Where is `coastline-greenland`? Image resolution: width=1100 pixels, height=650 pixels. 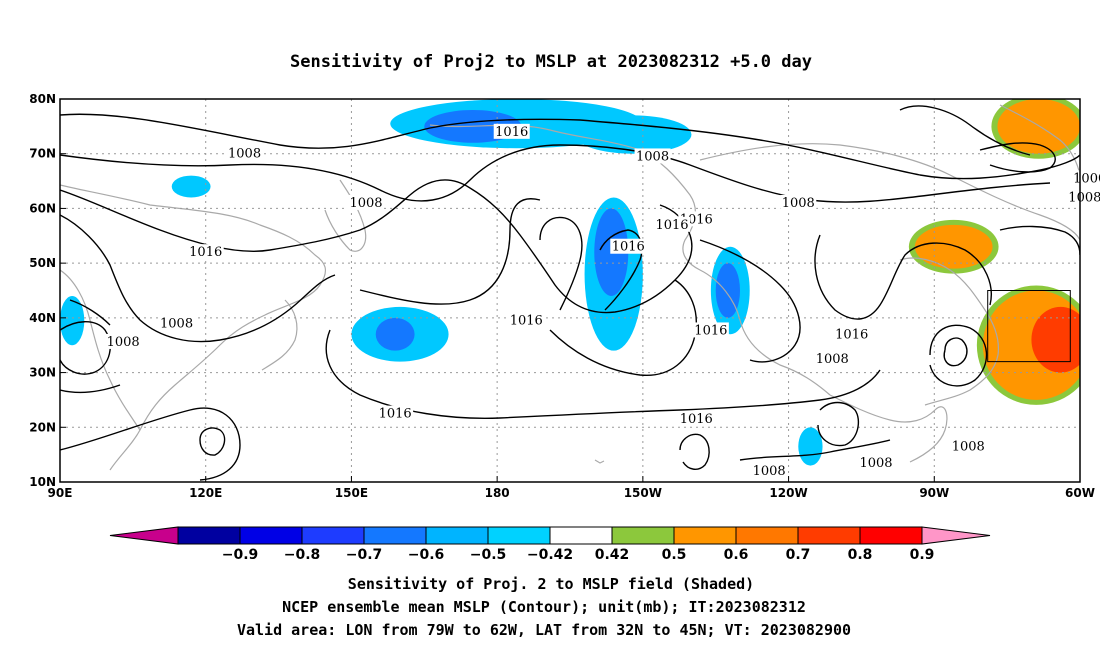 coastline-greenland is located at coordinates (1039, 140).